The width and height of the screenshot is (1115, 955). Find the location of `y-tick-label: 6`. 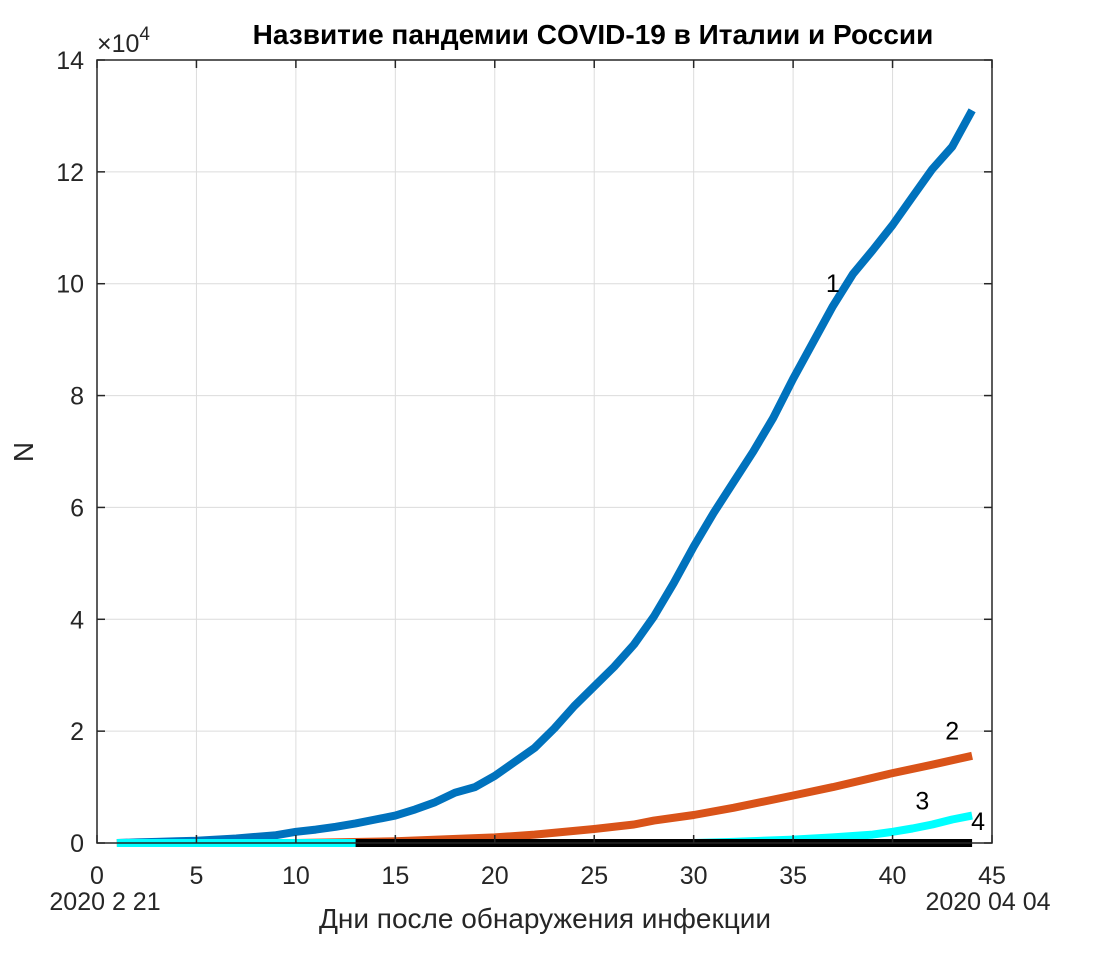

y-tick-label: 6 is located at coordinates (77, 508).